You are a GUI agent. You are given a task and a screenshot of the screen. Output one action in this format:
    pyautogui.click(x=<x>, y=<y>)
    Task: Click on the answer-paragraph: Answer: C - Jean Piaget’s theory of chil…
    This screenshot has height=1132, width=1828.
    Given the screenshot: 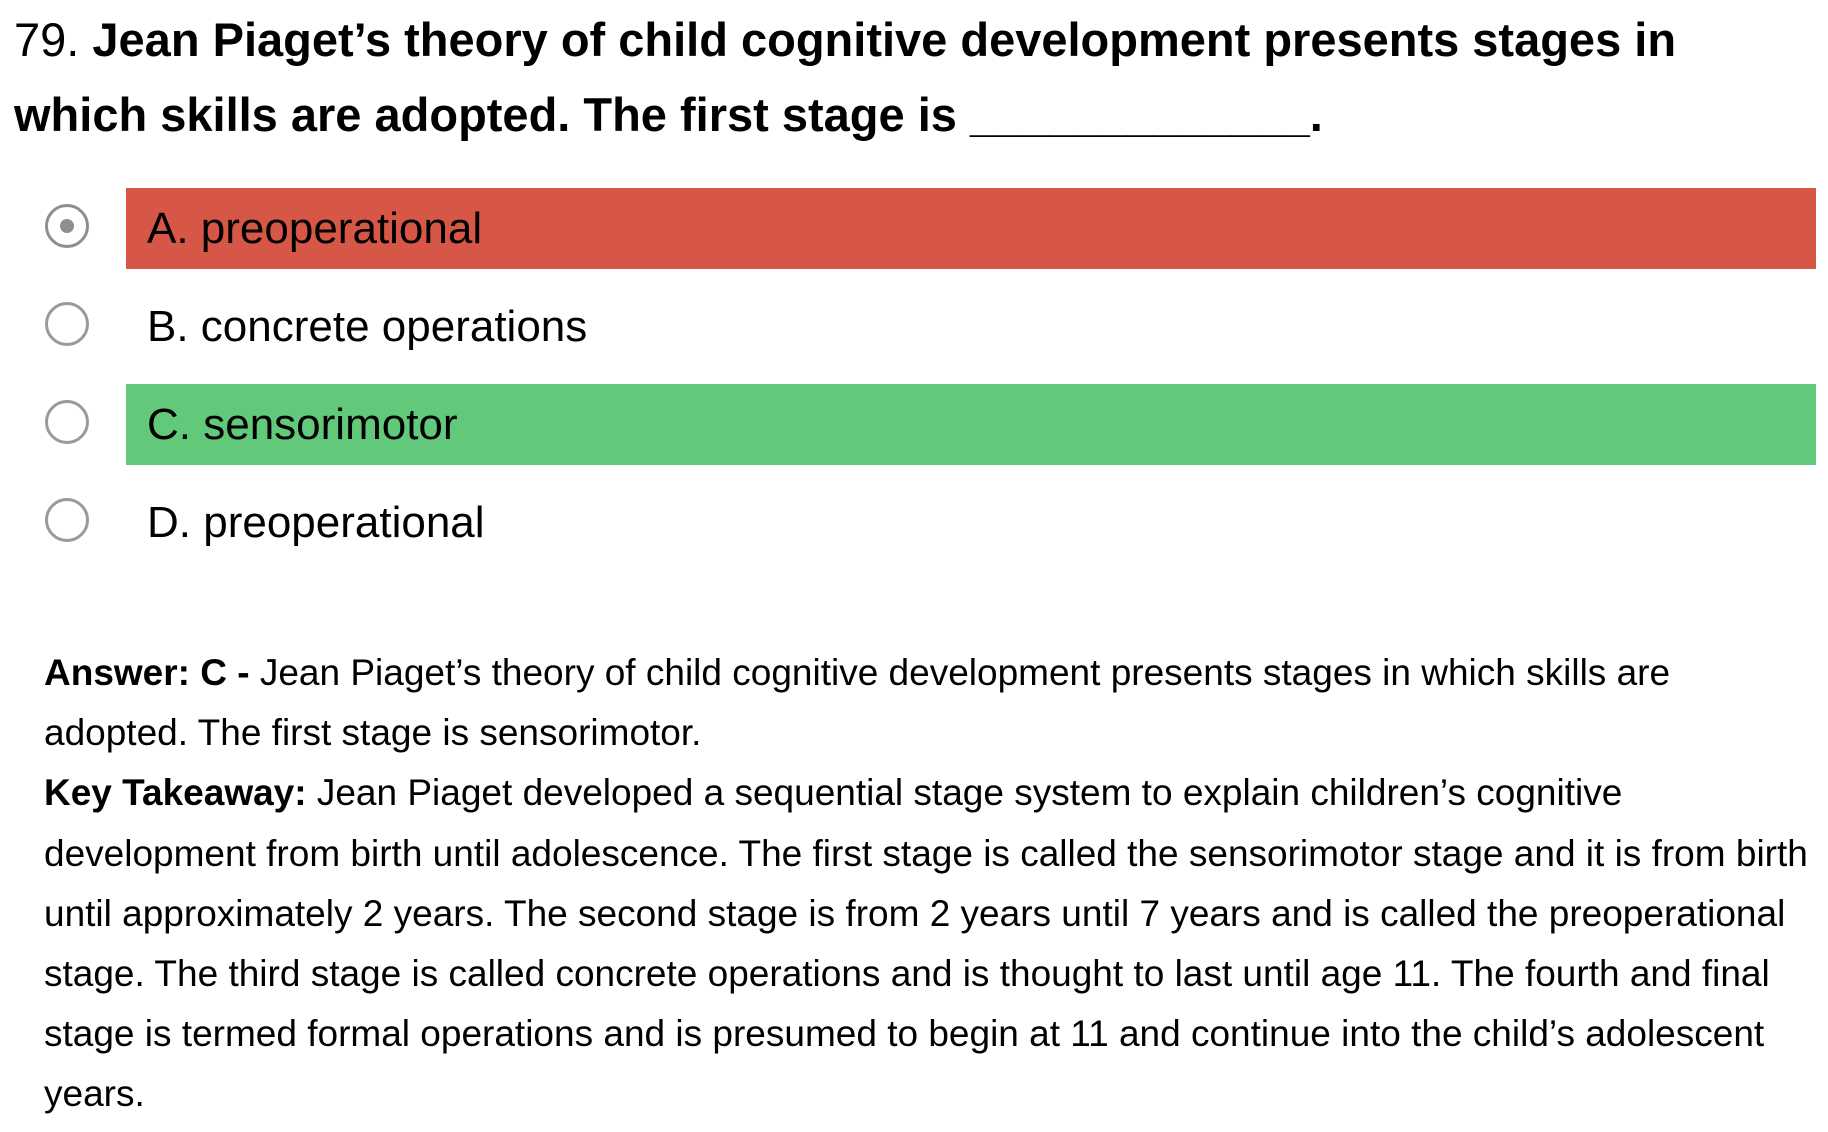 What is the action you would take?
    pyautogui.click(x=929, y=703)
    